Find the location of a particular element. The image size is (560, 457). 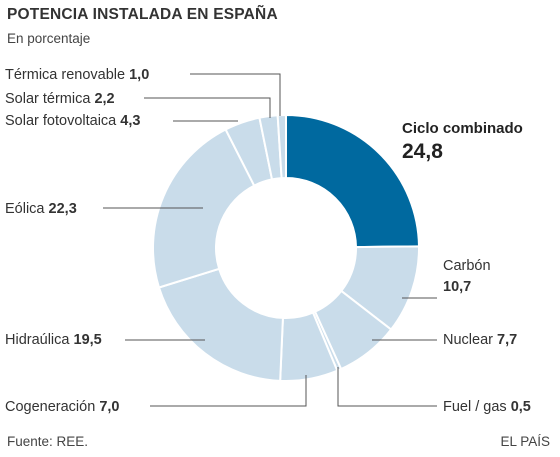

label-name-fuel-gas: Fuel / gas is located at coordinates (477, 407).